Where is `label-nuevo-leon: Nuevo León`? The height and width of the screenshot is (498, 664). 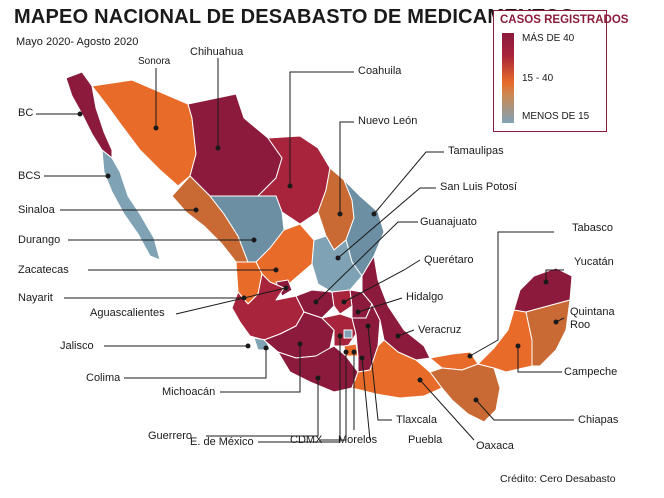
label-nuevo-leon: Nuevo León is located at coordinates (388, 121).